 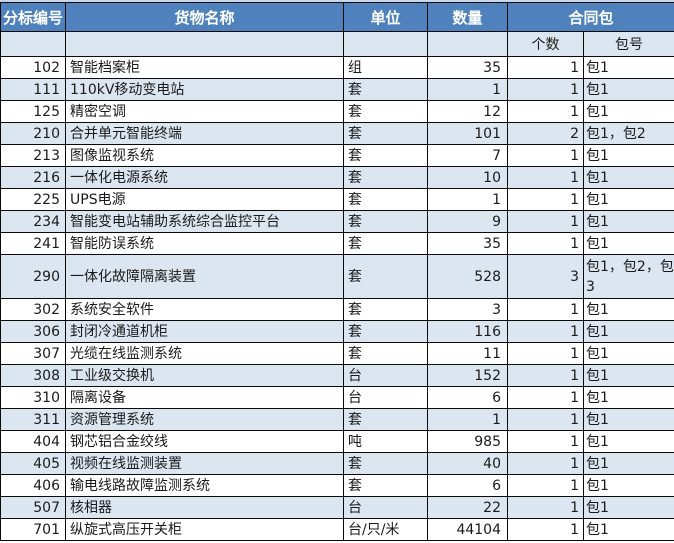 What do you see at coordinates (628, 276) in the screenshot?
I see `cell-pkg: 包1，包2，包3` at bounding box center [628, 276].